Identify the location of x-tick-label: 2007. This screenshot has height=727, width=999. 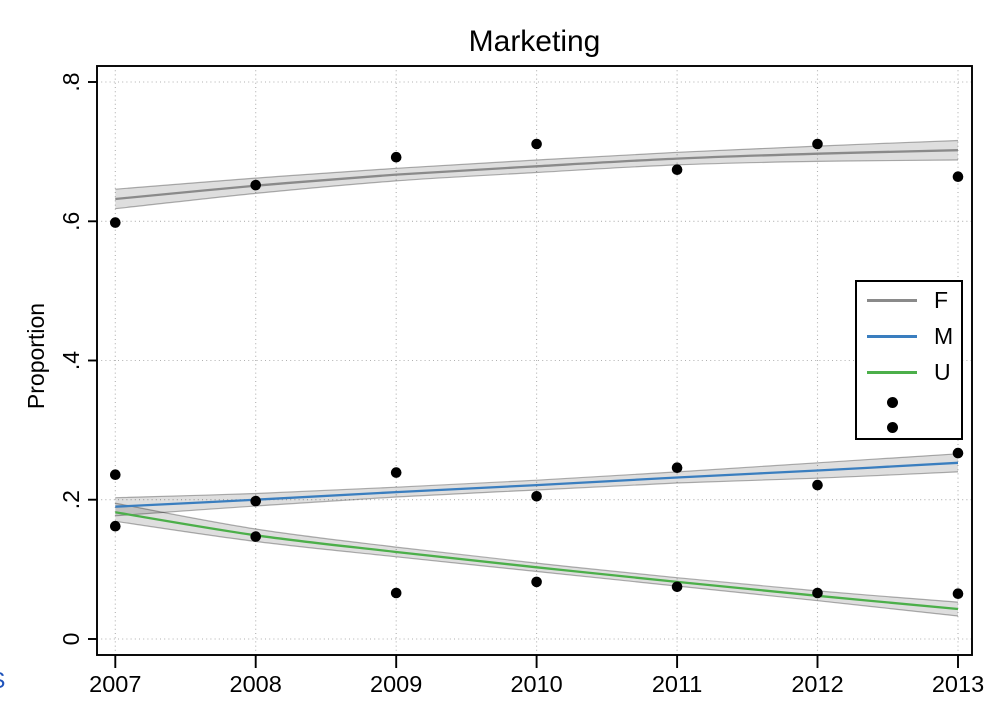
(115, 684).